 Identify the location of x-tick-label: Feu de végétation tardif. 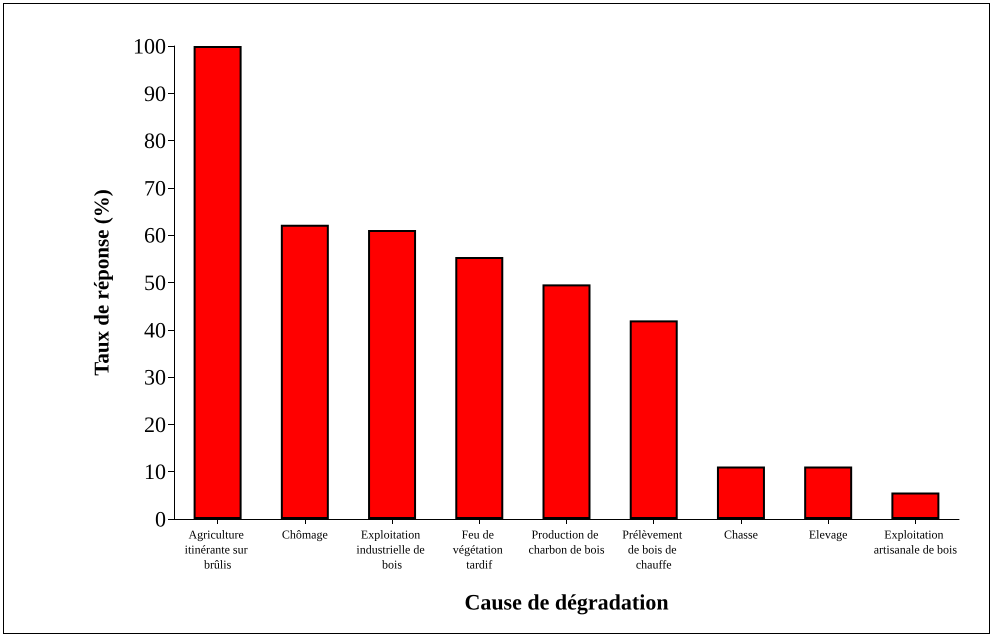
(479, 550).